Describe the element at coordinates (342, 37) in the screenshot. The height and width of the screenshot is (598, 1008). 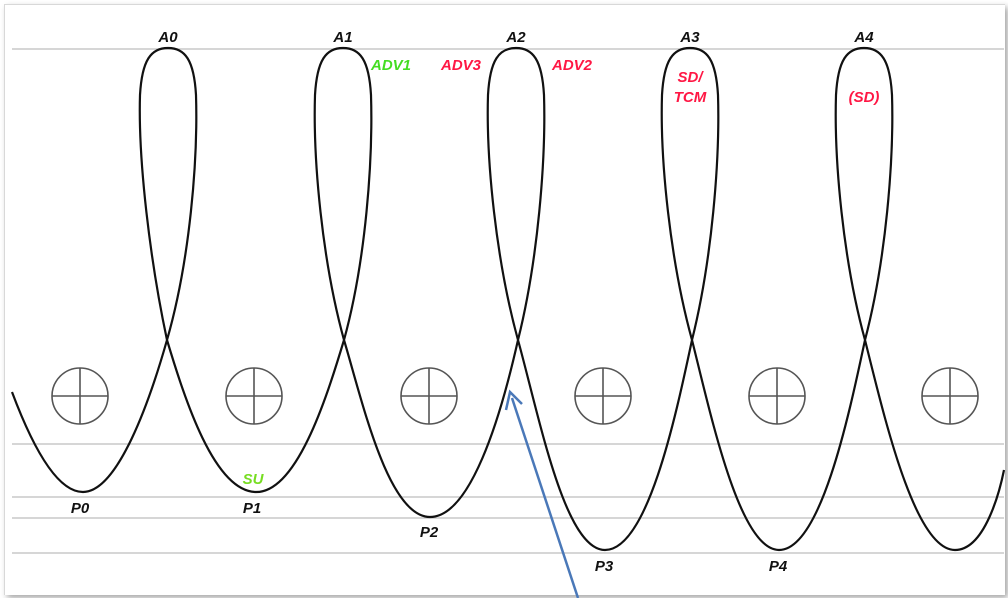
I see `apogee-label-a1: A1` at that location.